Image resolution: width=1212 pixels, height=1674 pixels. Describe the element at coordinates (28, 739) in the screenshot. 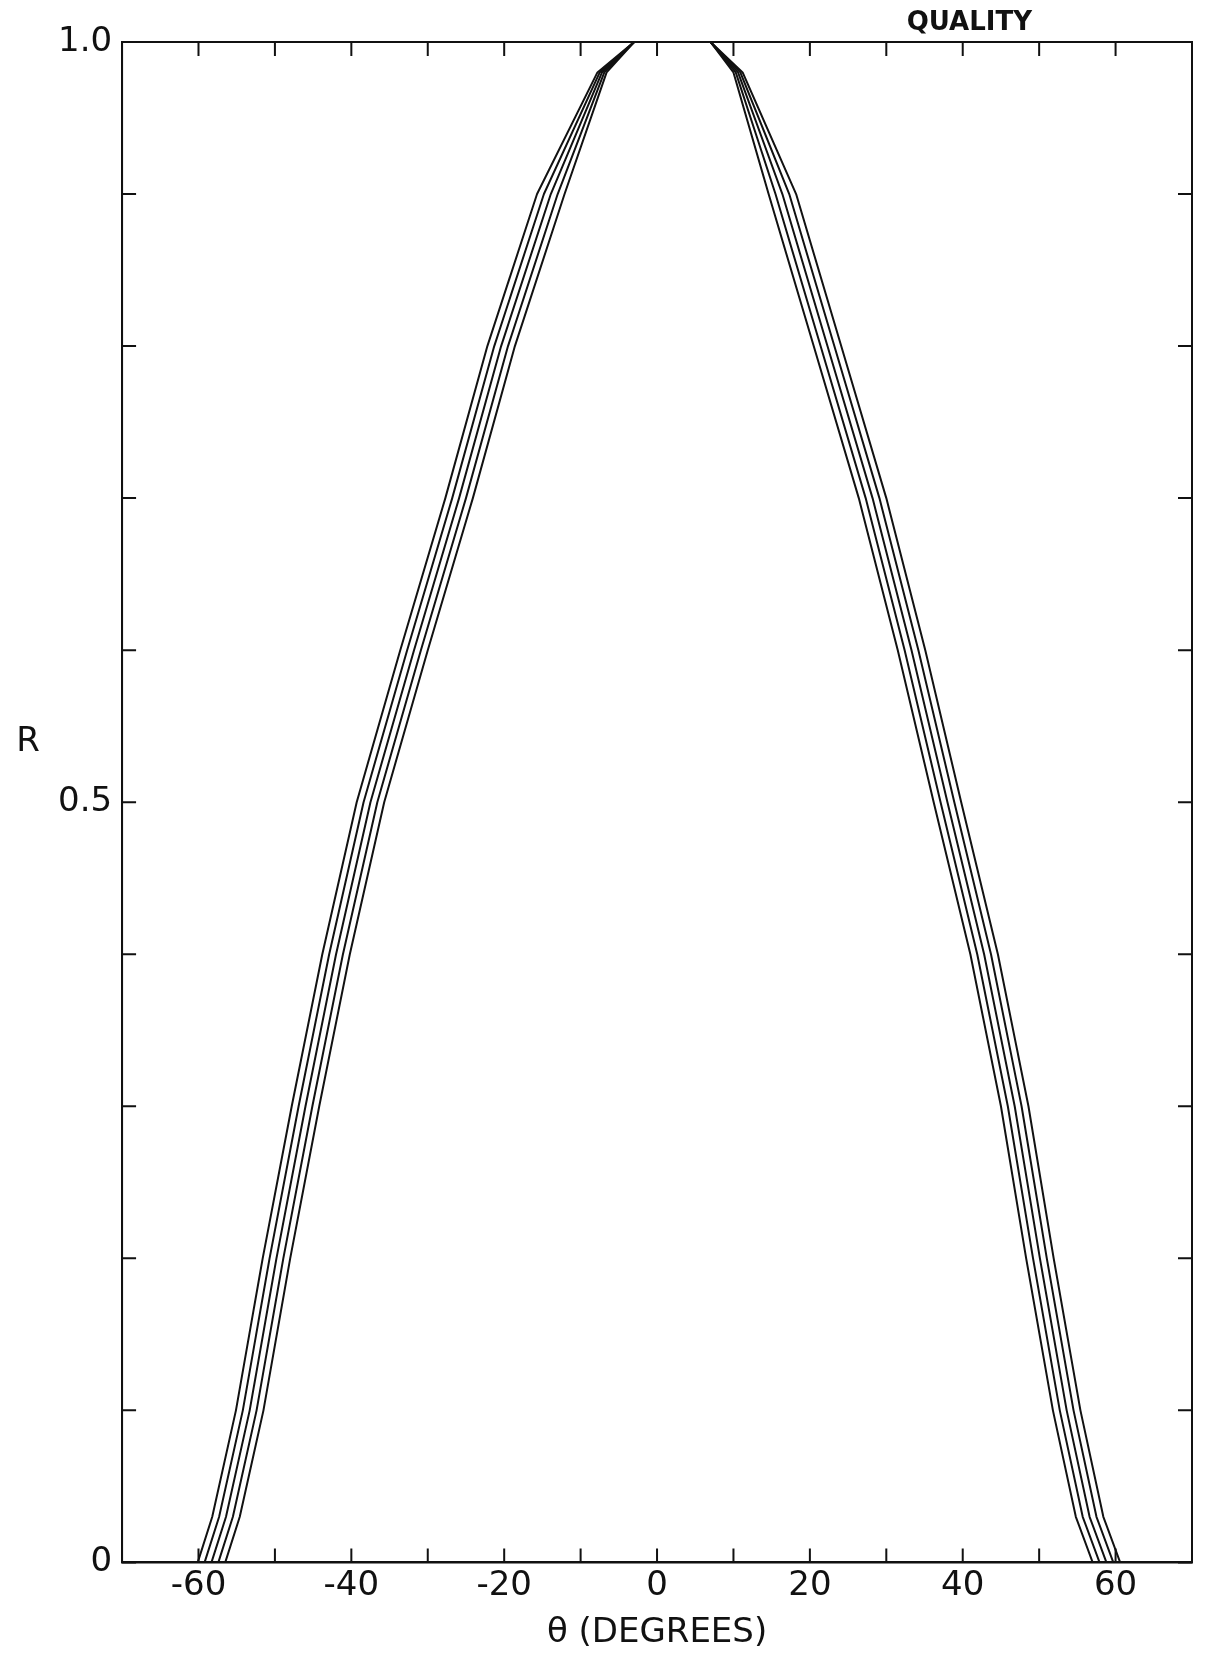

I see `y-axis-title: R` at that location.